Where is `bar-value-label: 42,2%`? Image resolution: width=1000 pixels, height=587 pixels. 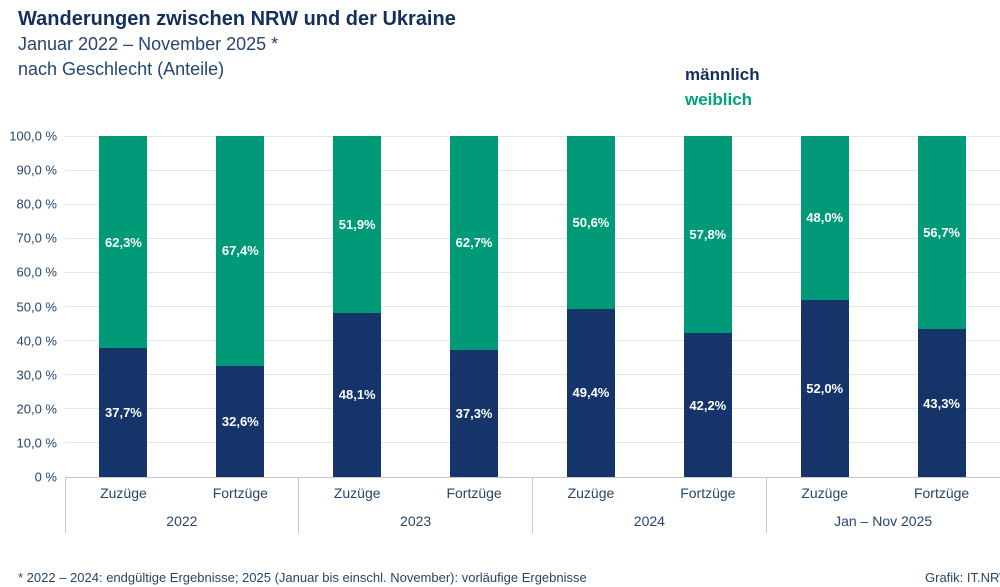
bar-value-label: 42,2% is located at coordinates (708, 405).